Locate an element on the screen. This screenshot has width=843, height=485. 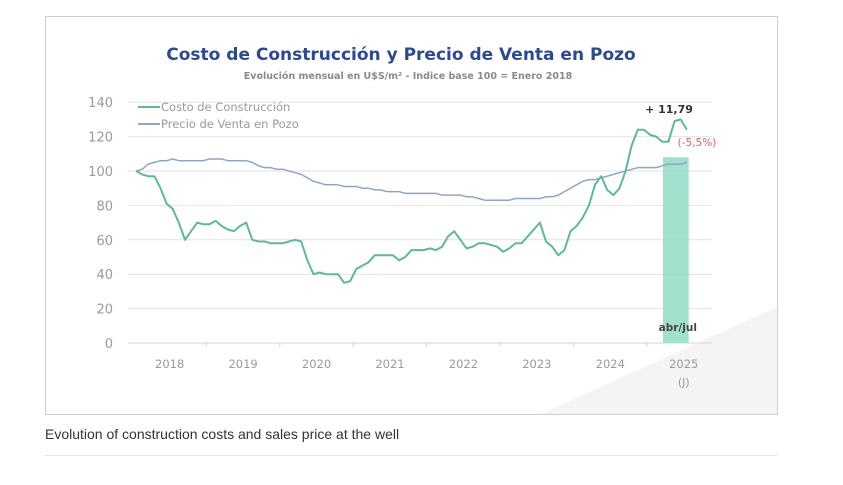
highlight-band is located at coordinates (675, 250).